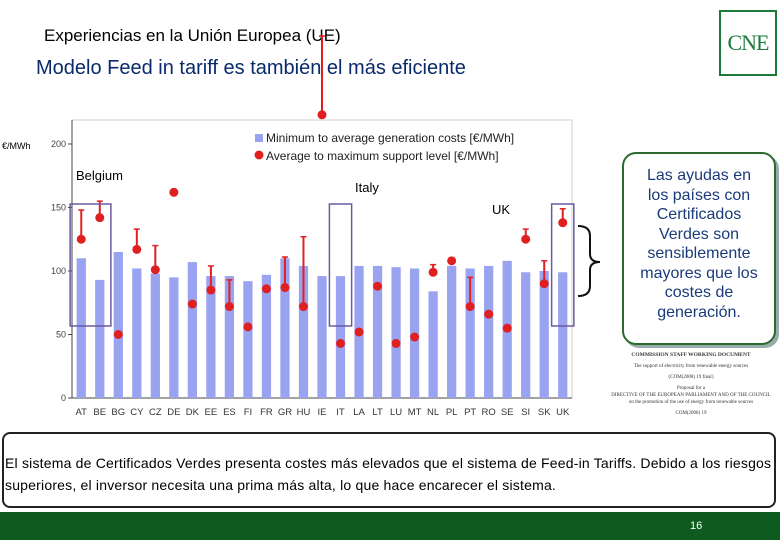 Image resolution: width=780 pixels, height=540 pixels. I want to click on x-tick-label: PL, so click(452, 412).